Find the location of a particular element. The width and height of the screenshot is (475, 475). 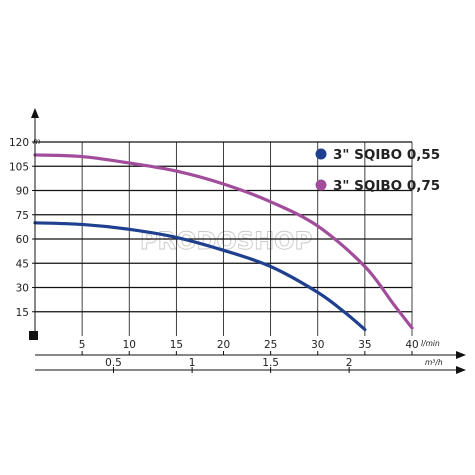

y-tick-label: 120 is located at coordinates (19, 143).